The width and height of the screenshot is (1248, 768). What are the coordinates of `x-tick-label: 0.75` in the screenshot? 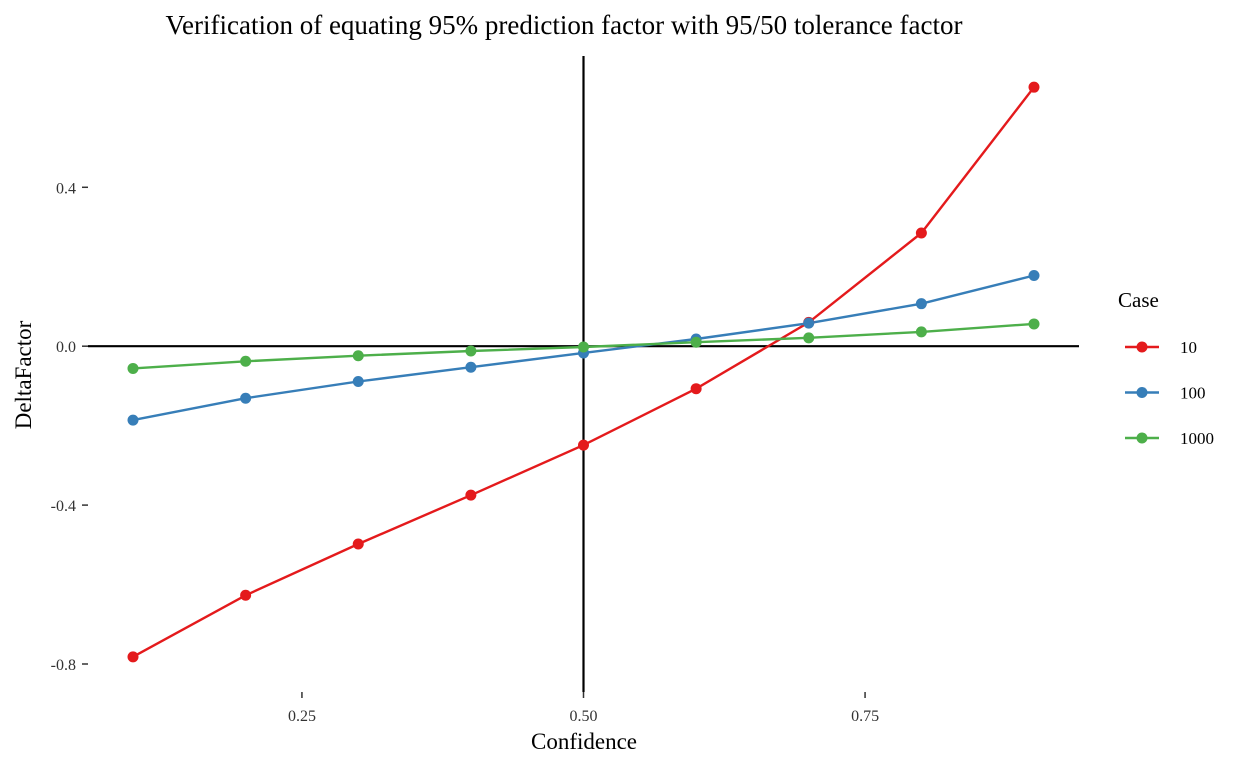 It's located at (865, 716).